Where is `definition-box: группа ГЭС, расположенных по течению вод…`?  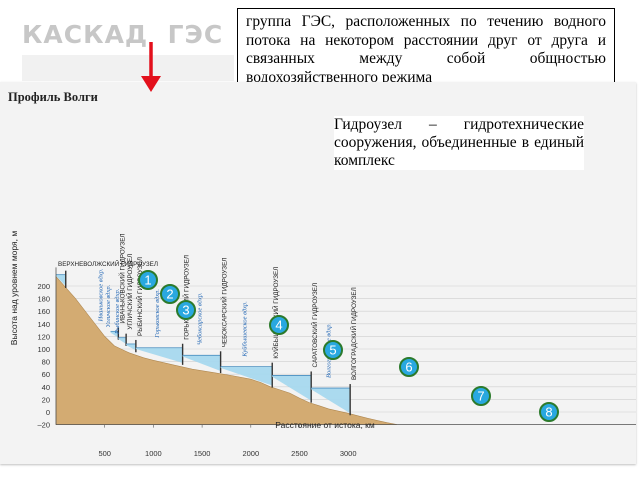 definition-box: группа ГЭС, расположенных по течению вод… is located at coordinates (426, 52).